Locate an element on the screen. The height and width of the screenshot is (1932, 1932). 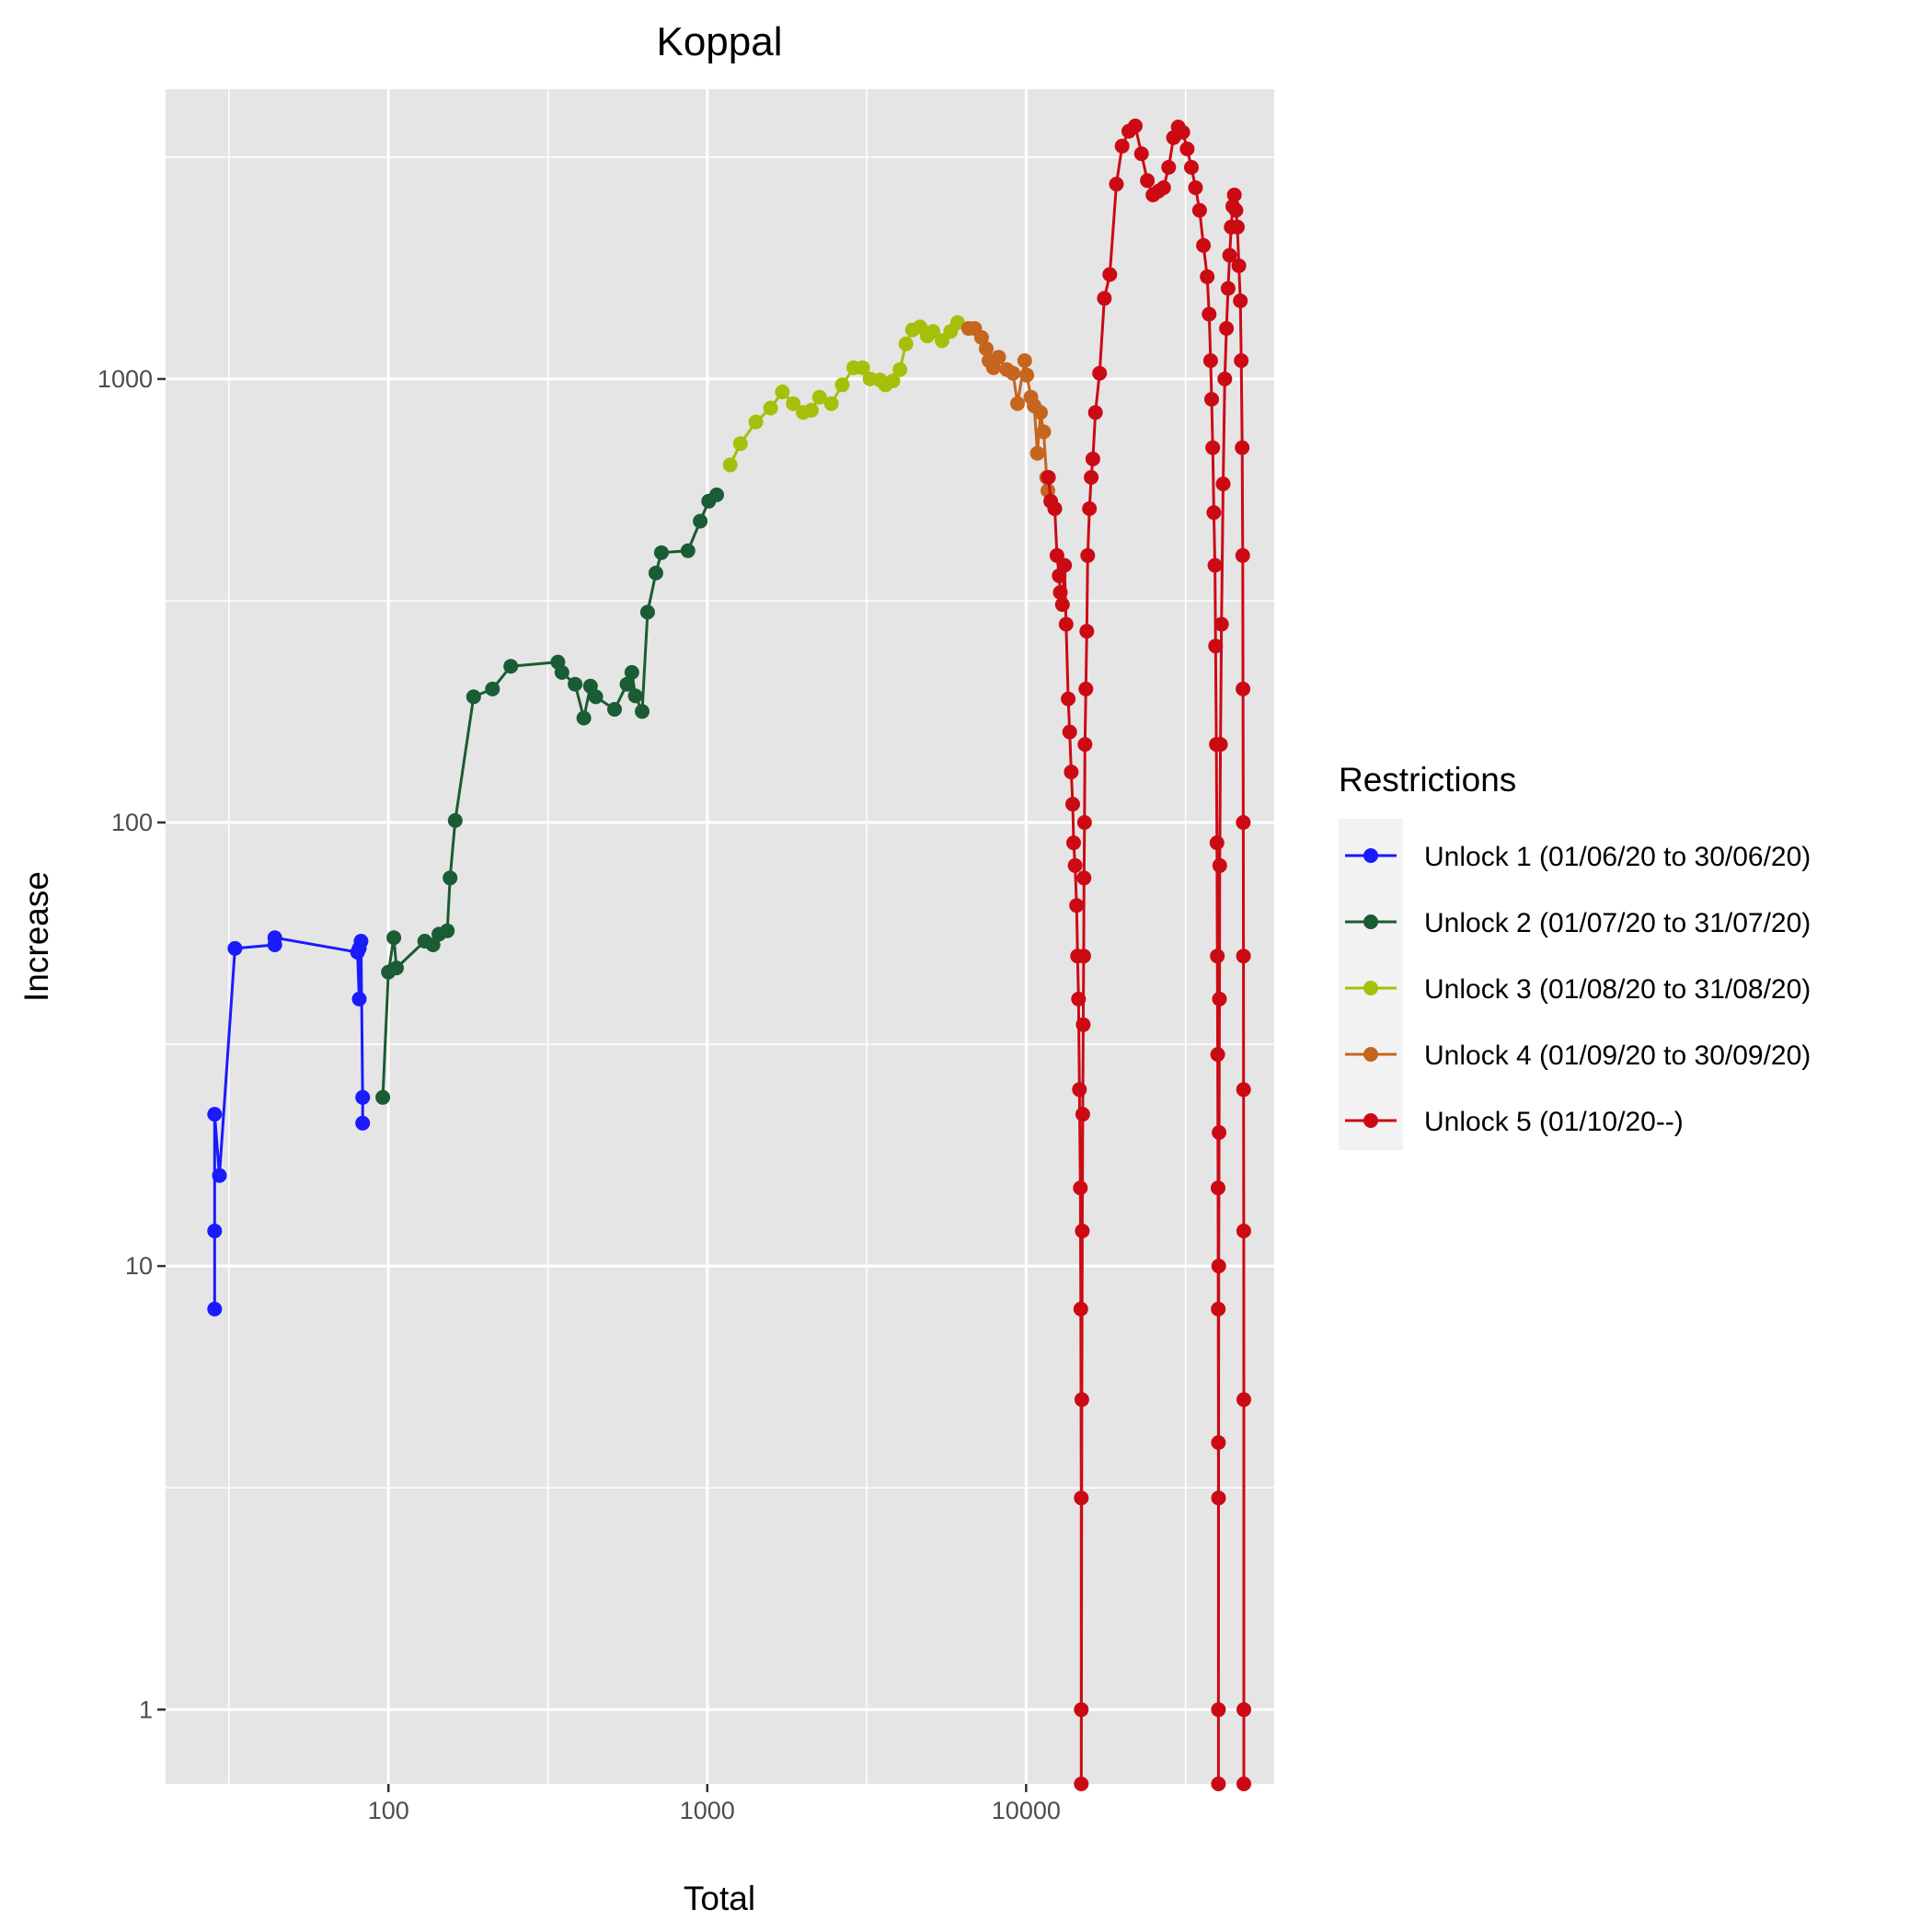
x-tick-label: 10000 is located at coordinates (1026, 1810).